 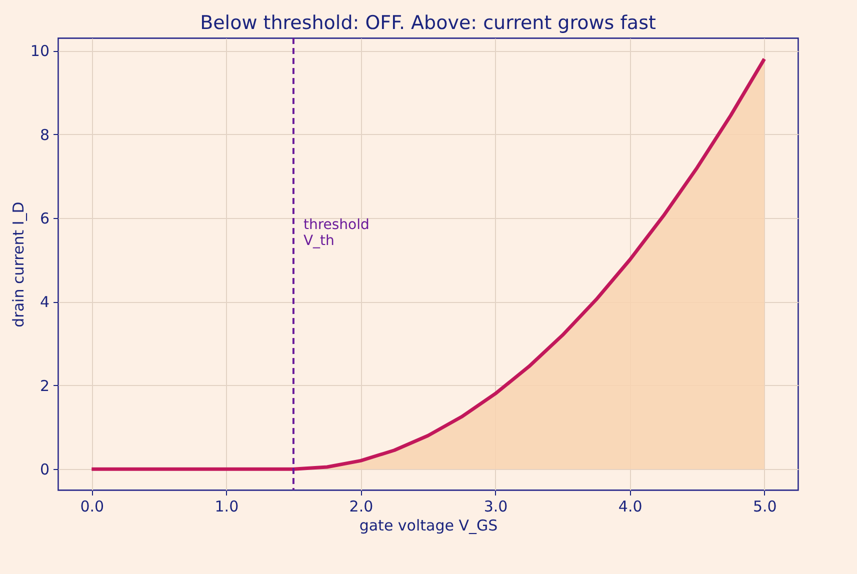 What do you see at coordinates (361, 507) in the screenshot?
I see `x-tick-label: 2.0` at bounding box center [361, 507].